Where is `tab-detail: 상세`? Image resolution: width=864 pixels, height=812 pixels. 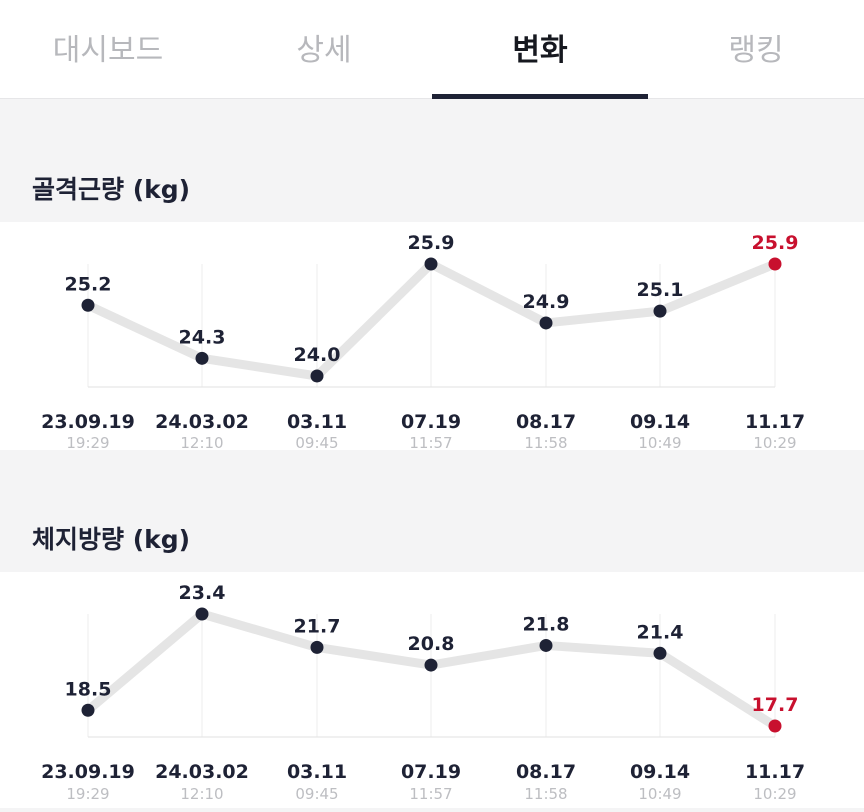
tab-detail: 상세 is located at coordinates (324, 50).